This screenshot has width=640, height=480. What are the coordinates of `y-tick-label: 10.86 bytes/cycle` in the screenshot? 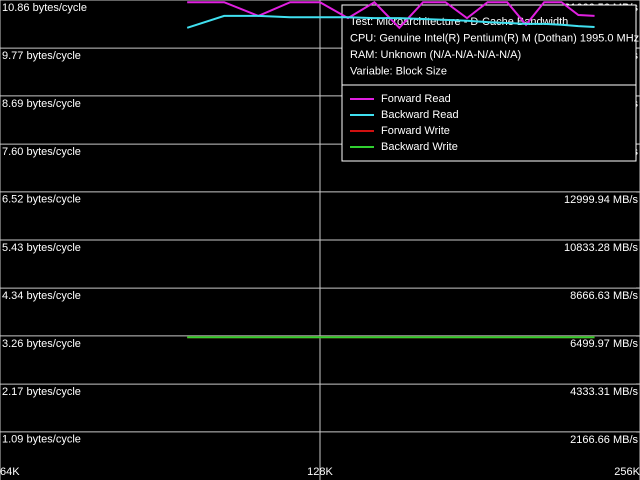 It's located at (44, 8).